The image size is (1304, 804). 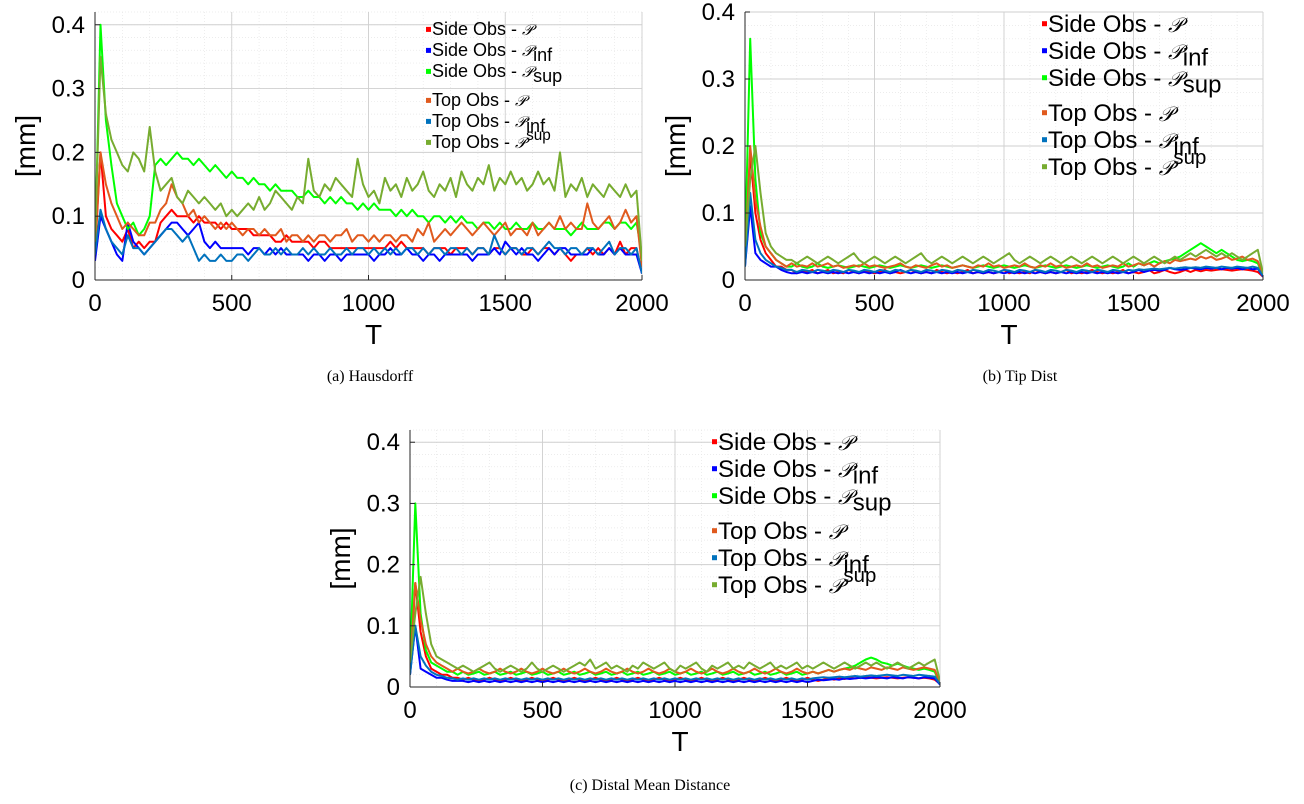 I want to click on major-grid, so click(x=1004, y=146).